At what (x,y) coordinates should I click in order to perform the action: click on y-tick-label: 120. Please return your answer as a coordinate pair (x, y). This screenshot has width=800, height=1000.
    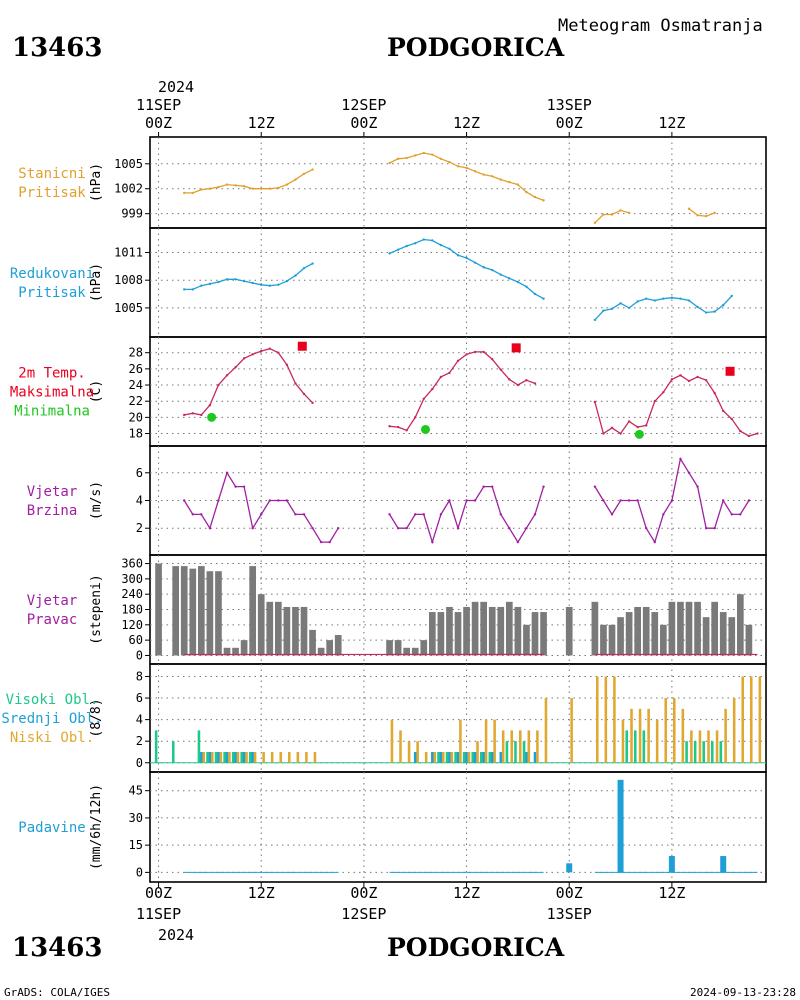
    Looking at the image, I should click on (132, 625).